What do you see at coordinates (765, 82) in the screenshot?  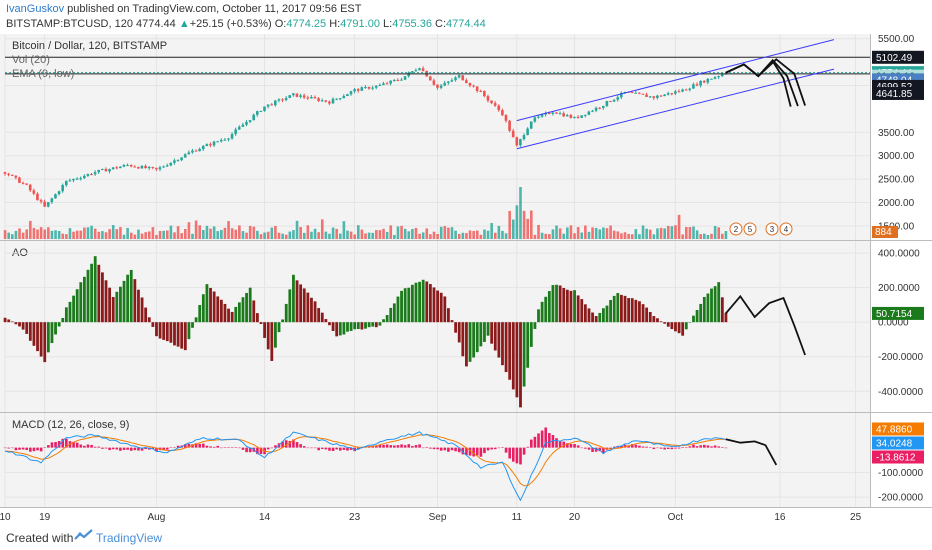 I see `forecast-path` at bounding box center [765, 82].